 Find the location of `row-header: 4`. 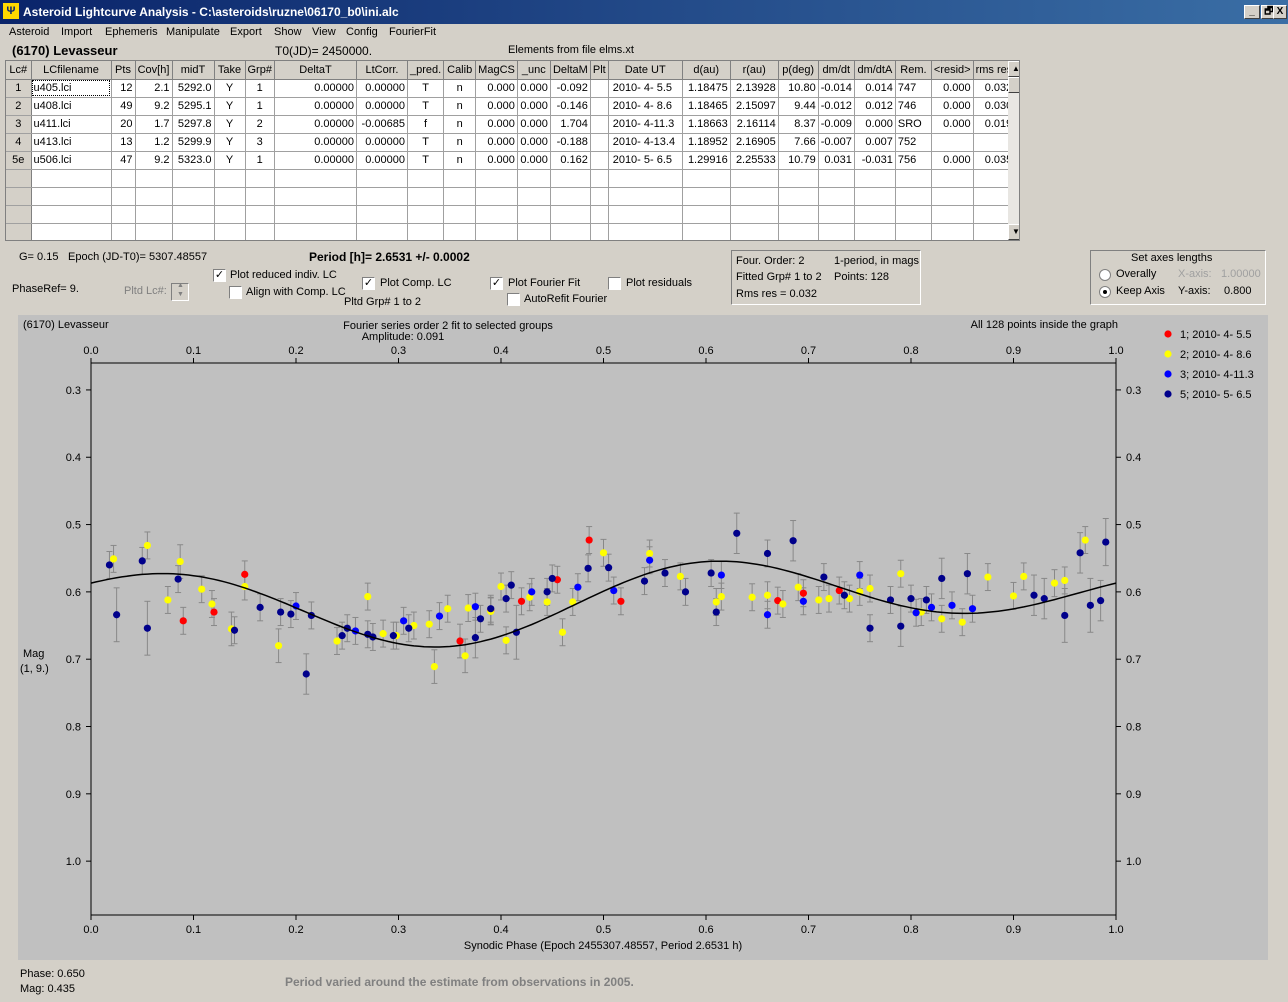

row-header: 4 is located at coordinates (19, 142).